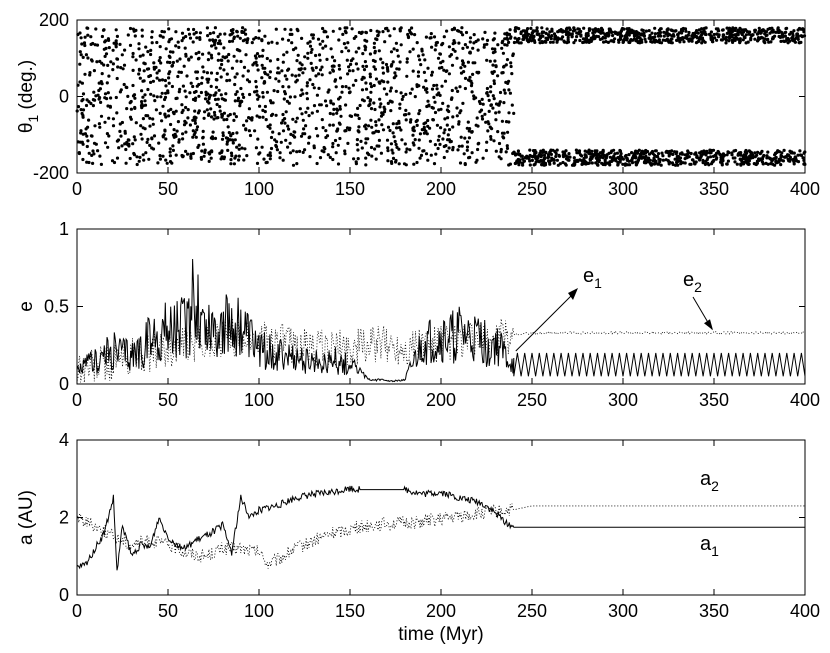  Describe the element at coordinates (350, 611) in the screenshot. I see `x-tick-label: 150` at that location.